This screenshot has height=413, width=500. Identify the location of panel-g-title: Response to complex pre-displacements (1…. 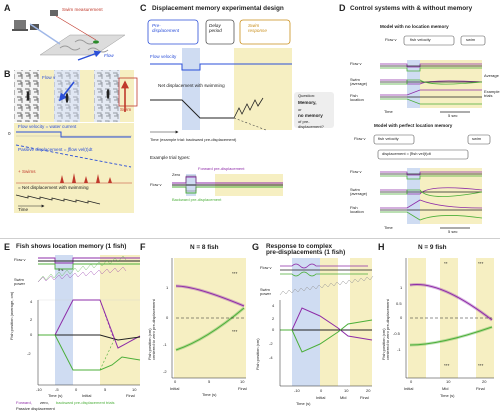
(306, 250).